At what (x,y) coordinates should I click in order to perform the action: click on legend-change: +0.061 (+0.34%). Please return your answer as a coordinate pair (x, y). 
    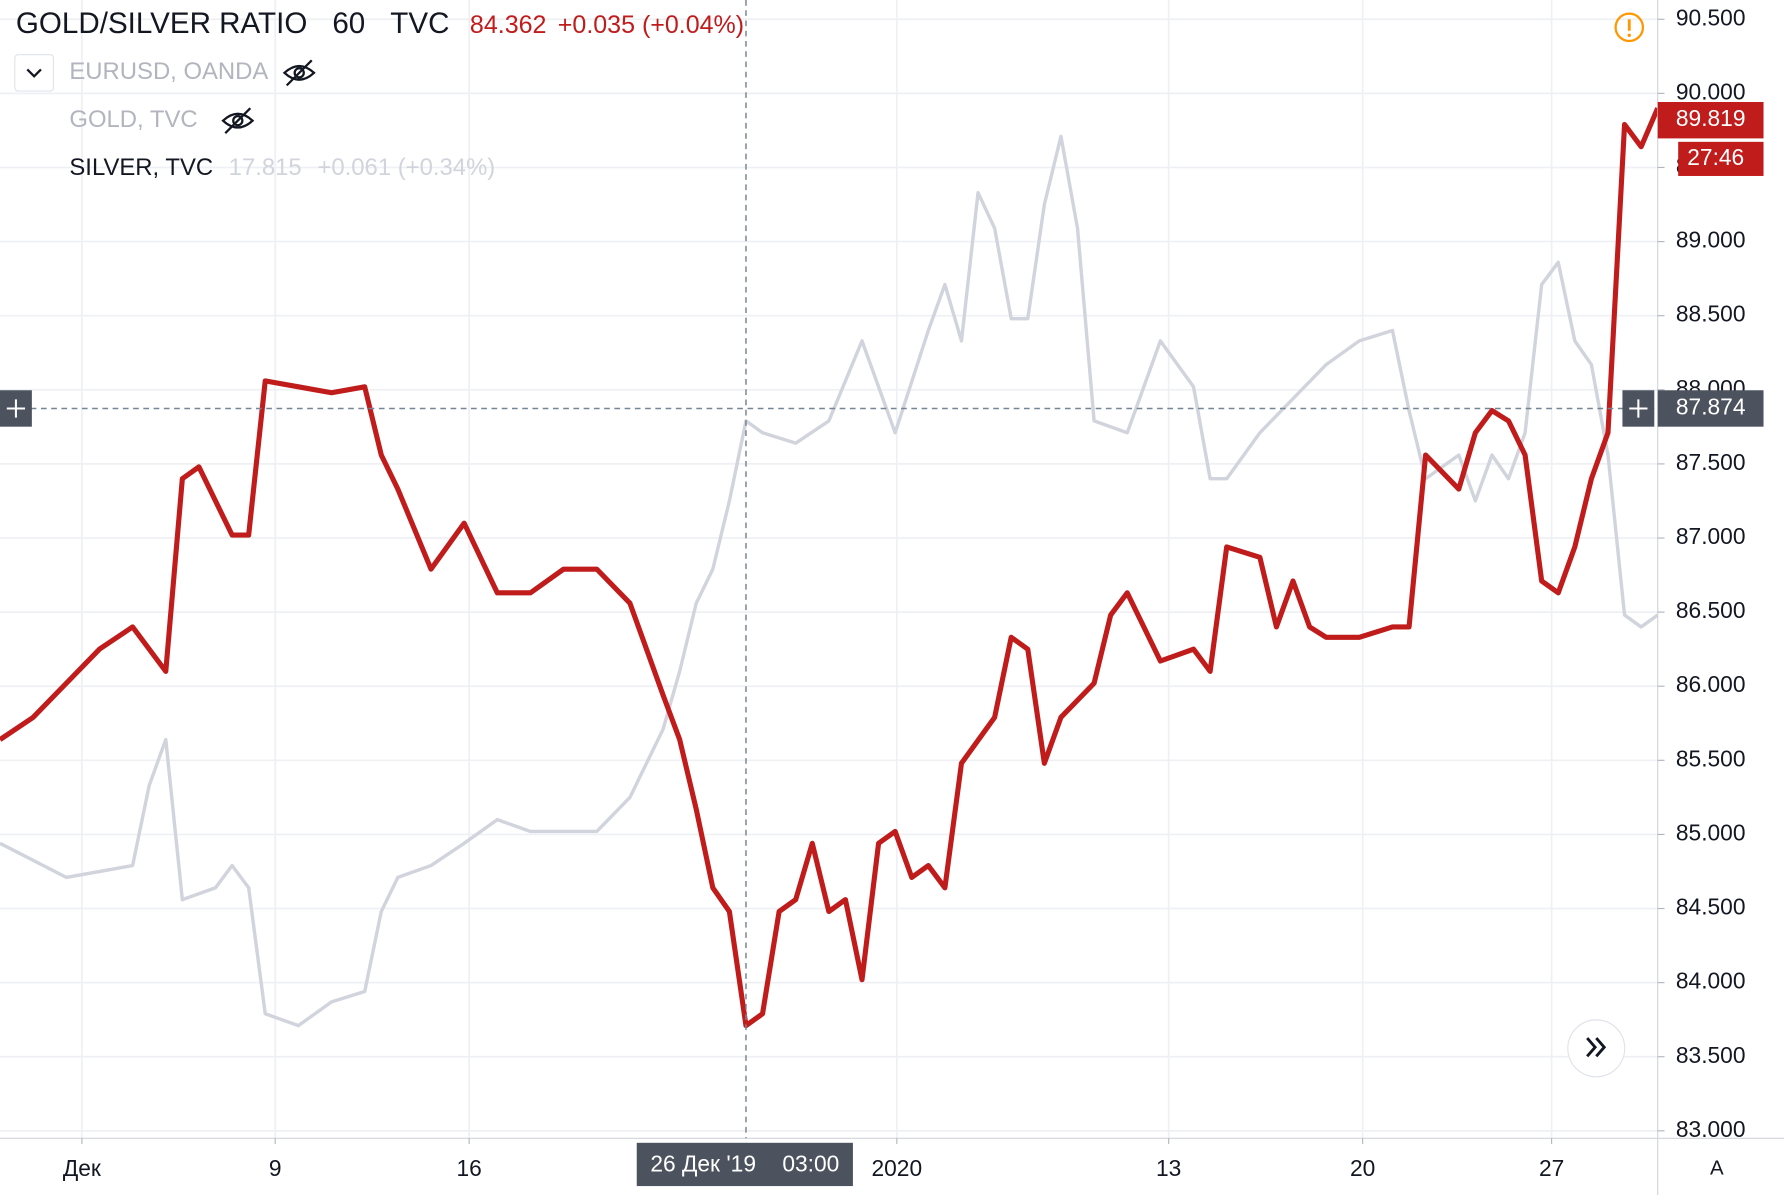
    Looking at the image, I should click on (406, 167).